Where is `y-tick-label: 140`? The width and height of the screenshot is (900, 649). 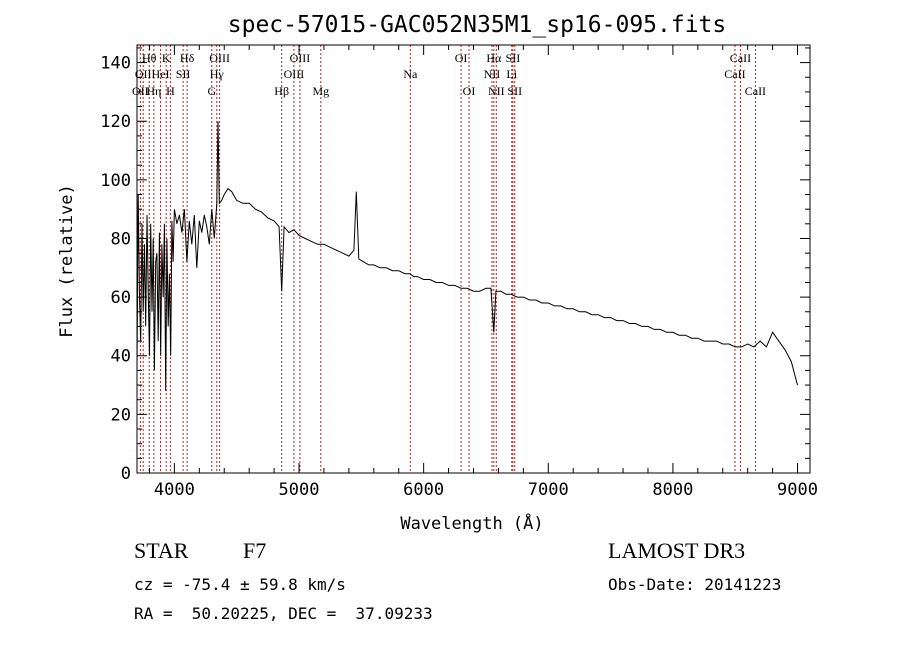 y-tick-label: 140 is located at coordinates (115, 64).